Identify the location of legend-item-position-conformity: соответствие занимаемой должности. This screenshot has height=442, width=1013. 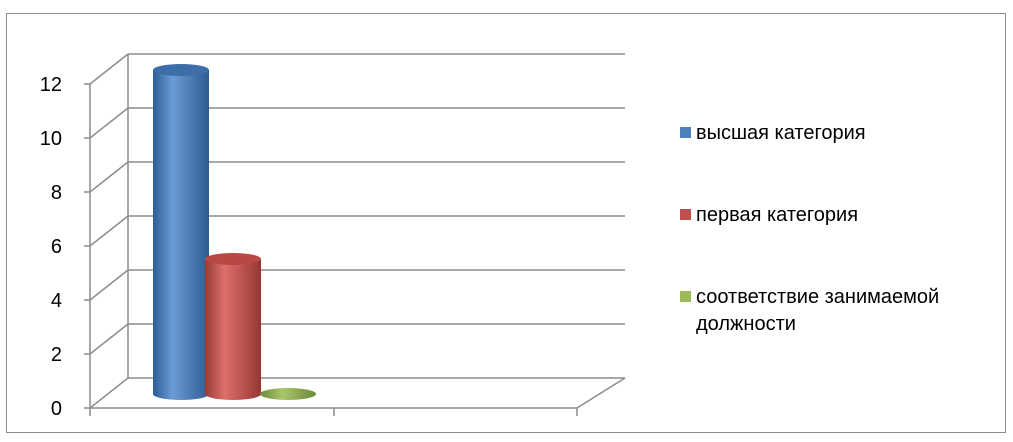
(838, 311).